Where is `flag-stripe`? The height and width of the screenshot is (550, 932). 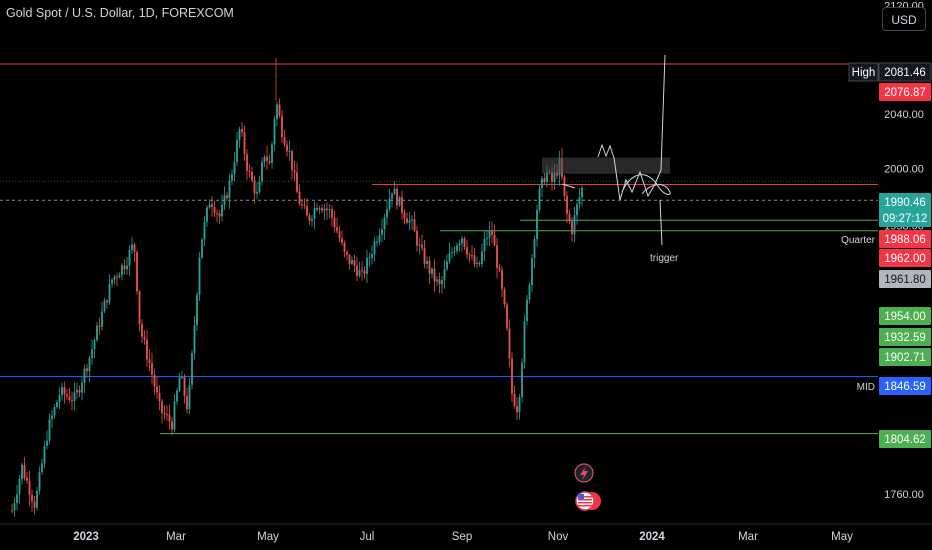
flag-stripe is located at coordinates (585, 503).